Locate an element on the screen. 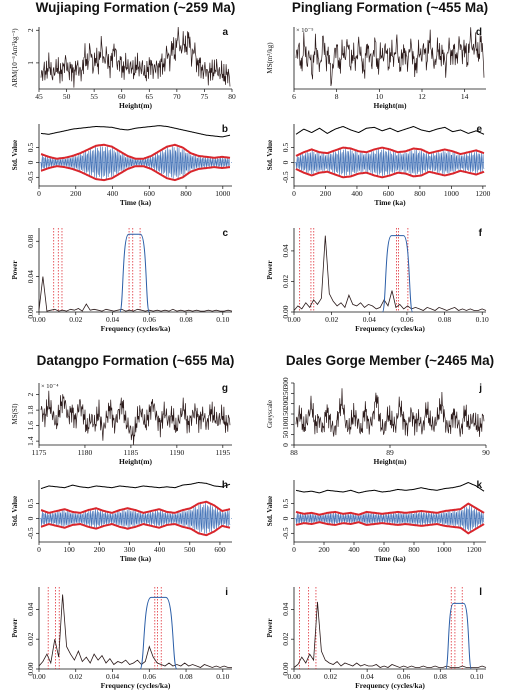 The width and height of the screenshot is (505, 700). pingliang-filter-ylabel: Std. Value is located at coordinates (270, 155).